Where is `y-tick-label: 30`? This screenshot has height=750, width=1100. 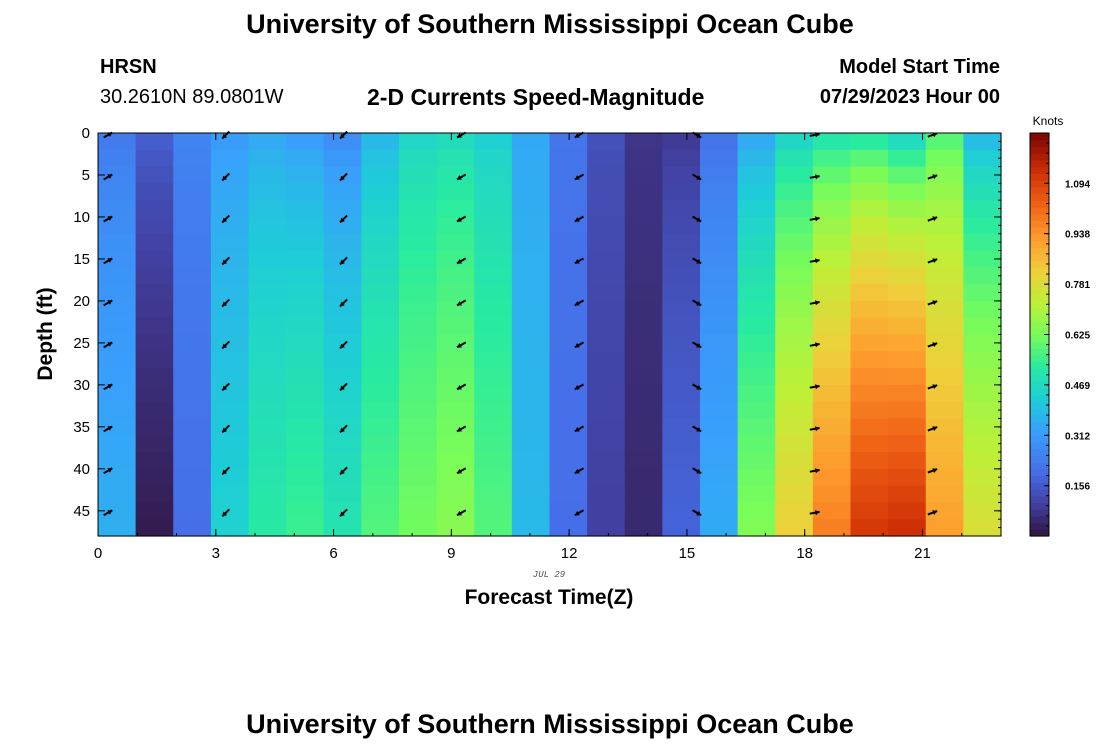
y-tick-label: 30 is located at coordinates (81, 385).